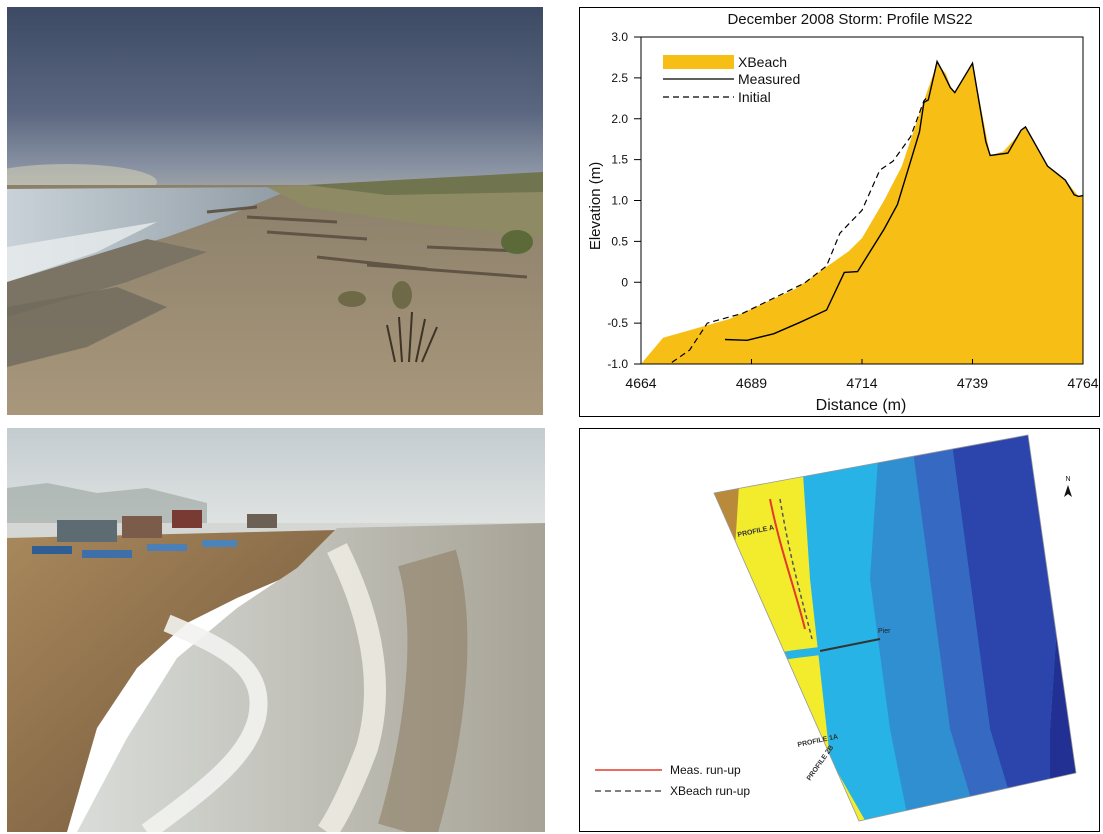  I want to click on series-xbeach-area, so click(862, 213).